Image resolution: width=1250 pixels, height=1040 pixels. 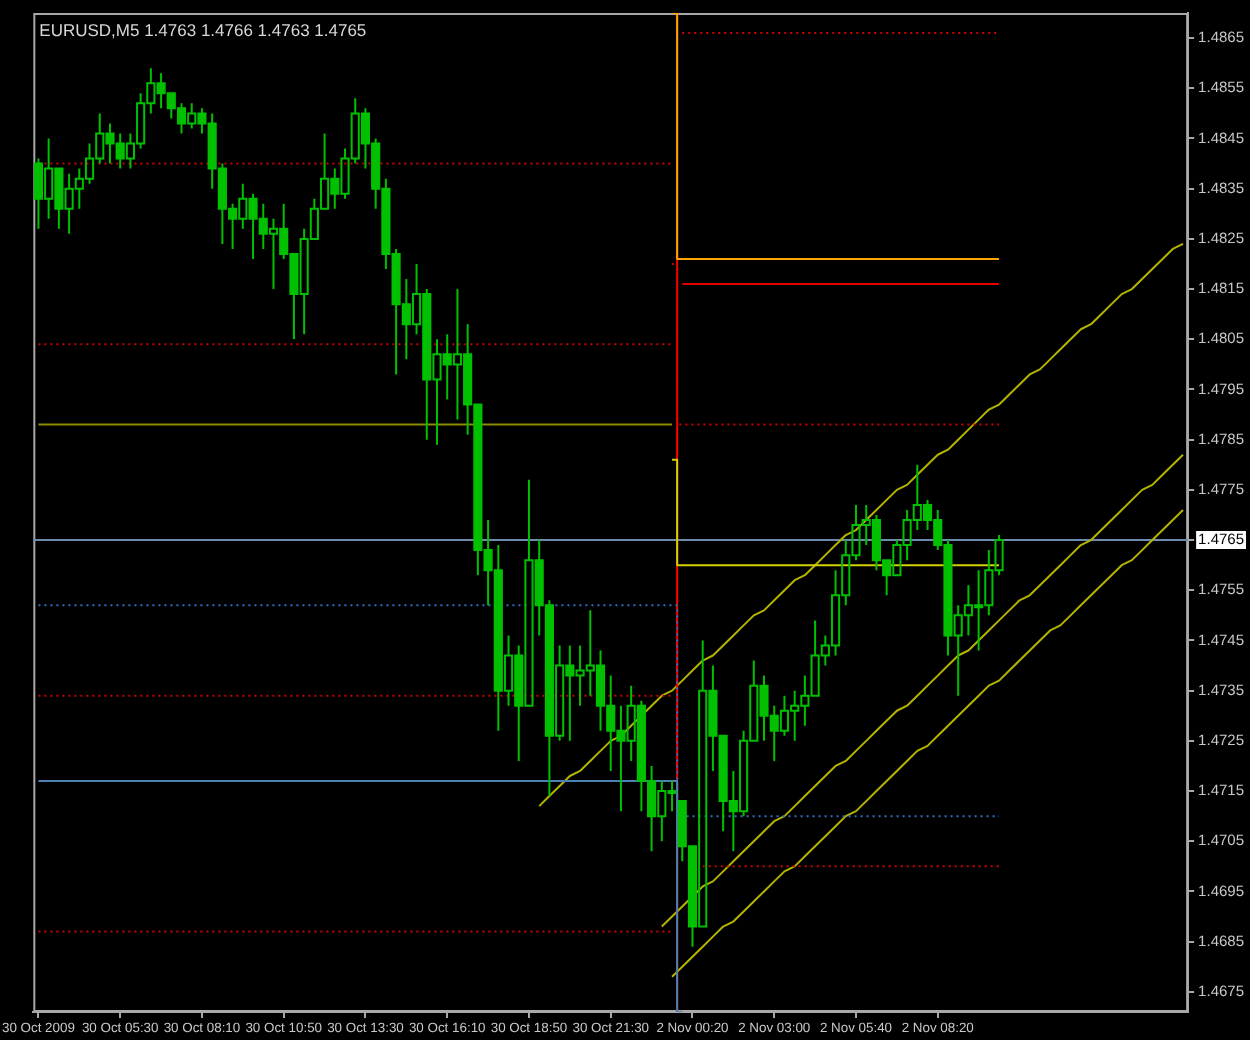 What do you see at coordinates (203, 29) in the screenshot?
I see `chart-title: EURUSD,M5 1.4763 1.4766 1.4763 1.4765` at bounding box center [203, 29].